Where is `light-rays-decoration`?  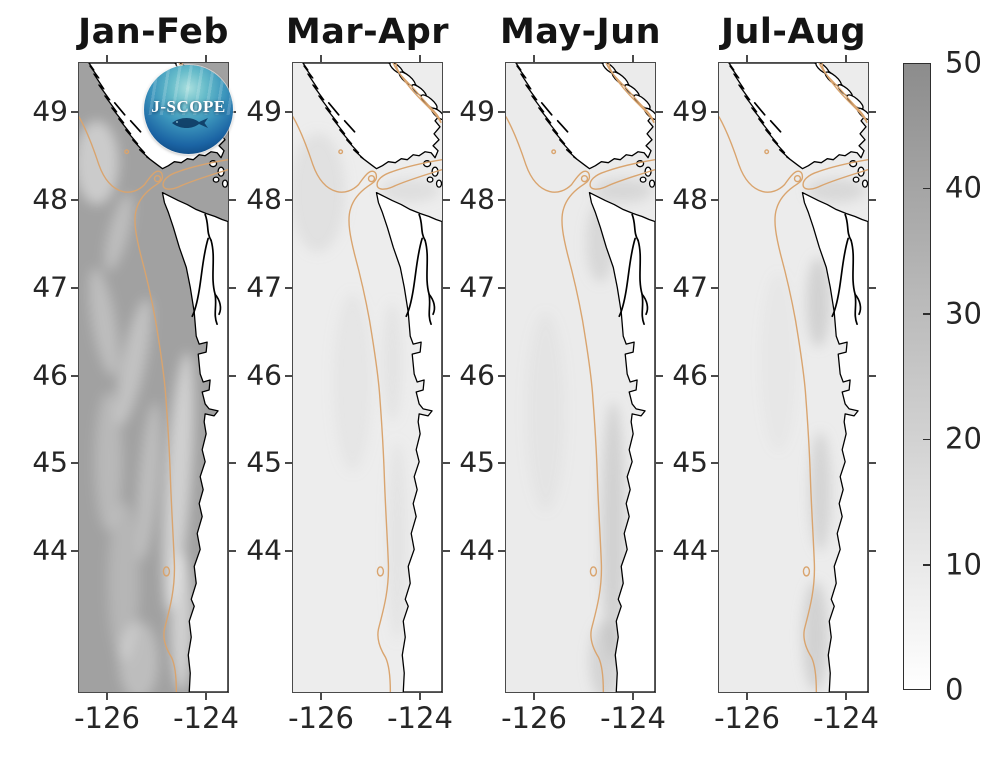
light-rays-decoration is located at coordinates (188, 90).